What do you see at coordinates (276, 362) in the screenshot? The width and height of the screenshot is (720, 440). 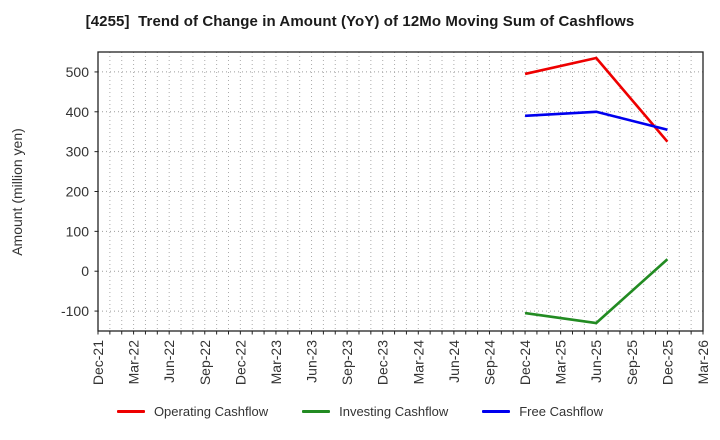 I see `x-tick-label: Mar-23` at bounding box center [276, 362].